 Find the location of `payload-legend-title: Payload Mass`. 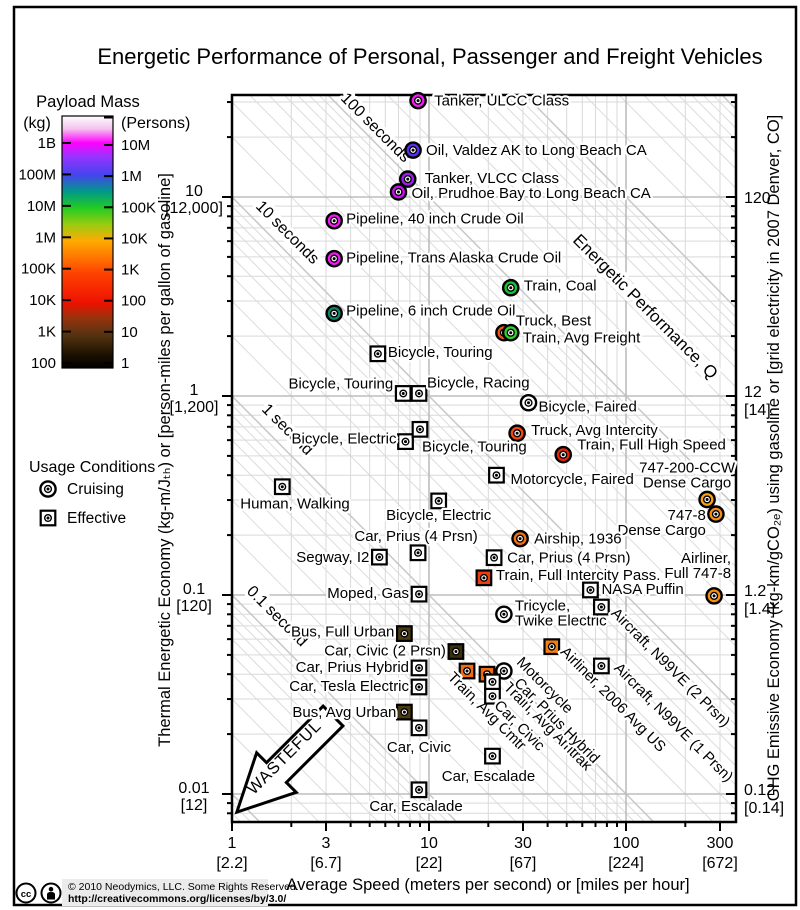

payload-legend-title: Payload Mass is located at coordinates (88, 102).